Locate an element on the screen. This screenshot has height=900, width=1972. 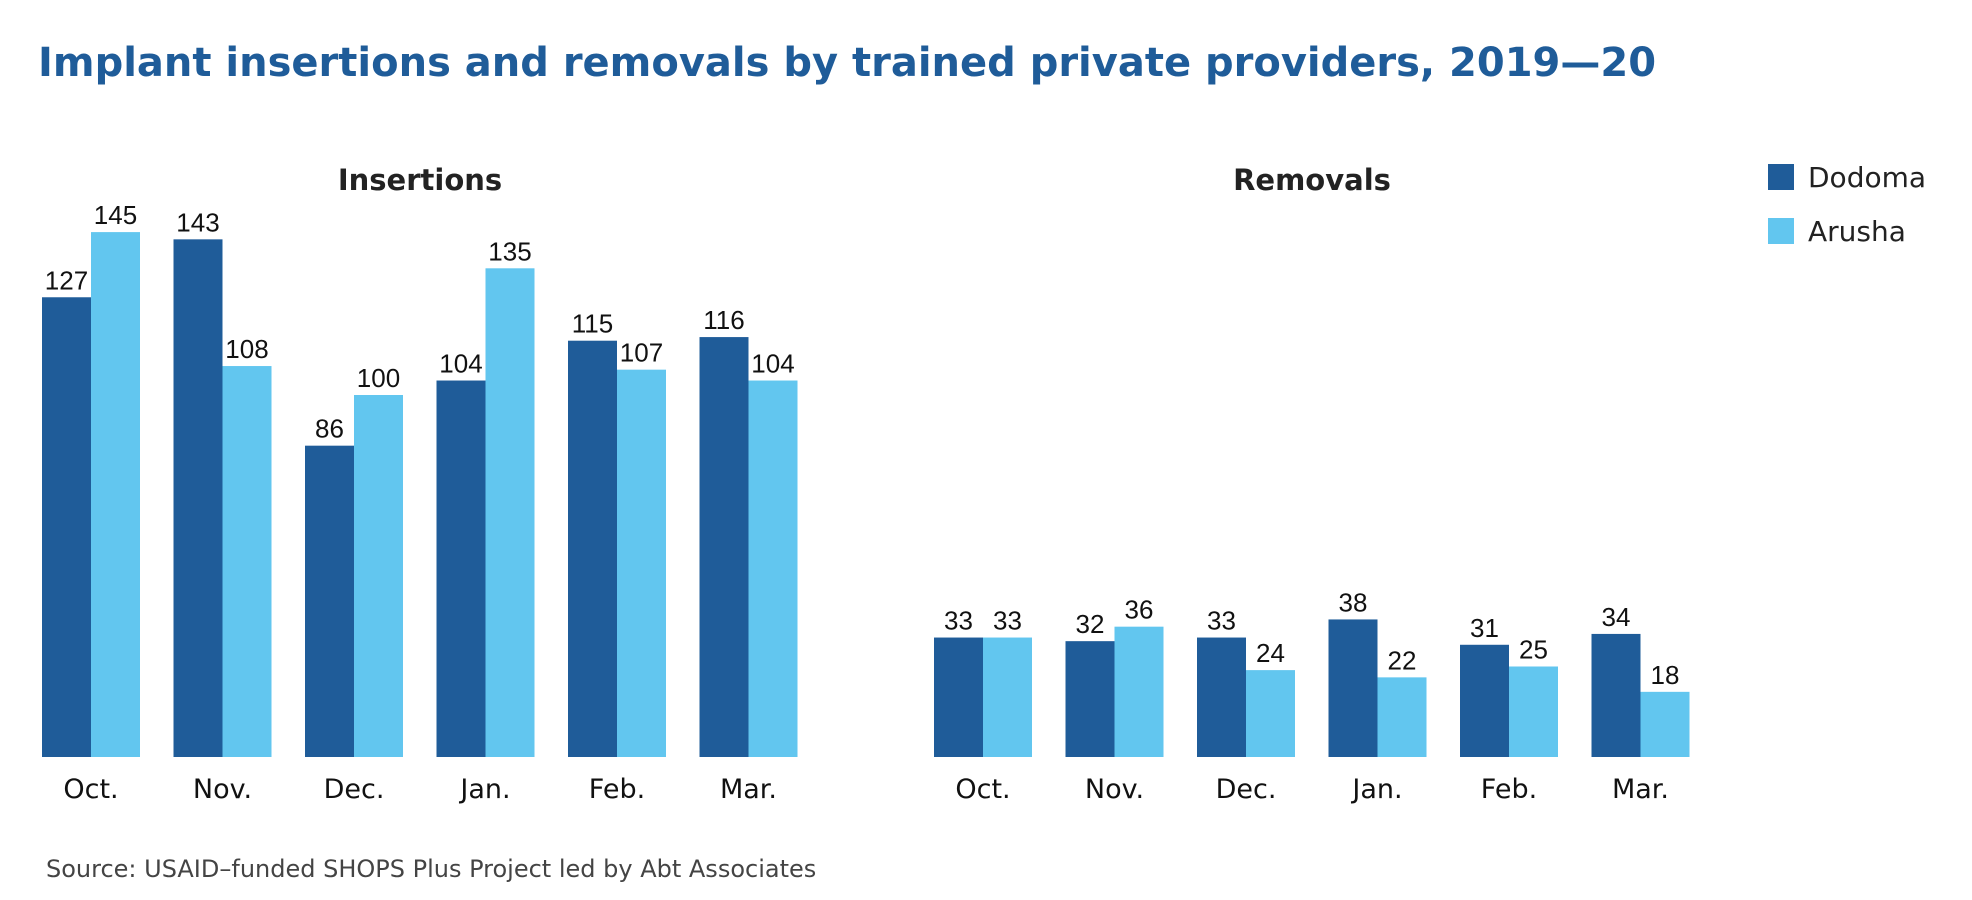
removals-tick-jan: Jan. is located at coordinates (1376, 789).